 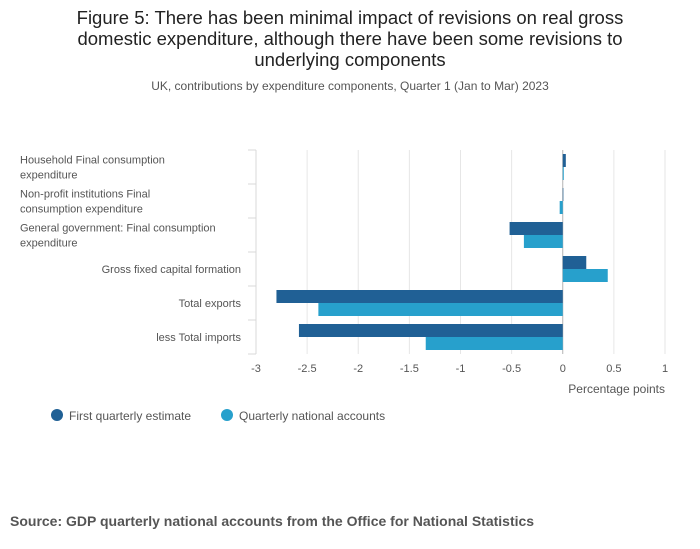 What do you see at coordinates (130, 416) in the screenshot?
I see `legend-label: First quarterly estimate` at bounding box center [130, 416].